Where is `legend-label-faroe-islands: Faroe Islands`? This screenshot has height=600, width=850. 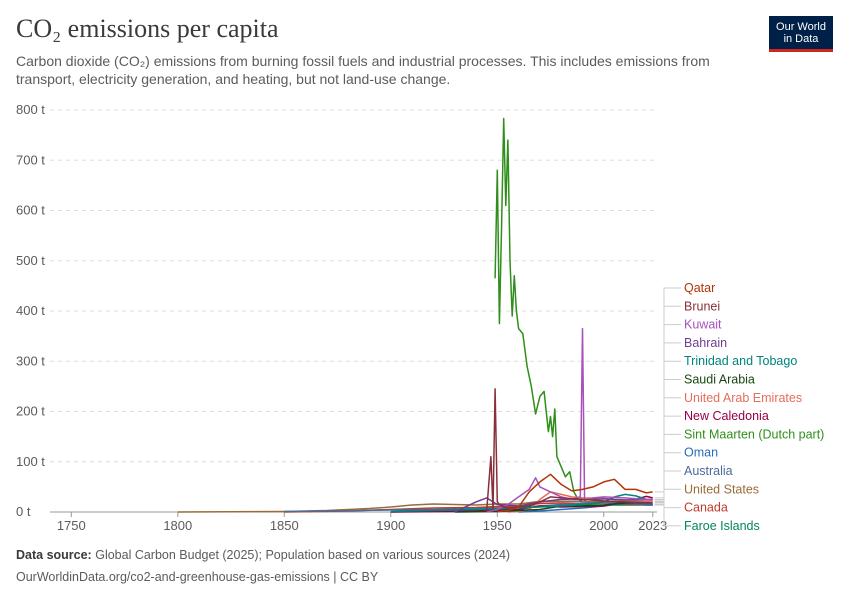
legend-label-faroe-islands: Faroe Islands is located at coordinates (722, 526).